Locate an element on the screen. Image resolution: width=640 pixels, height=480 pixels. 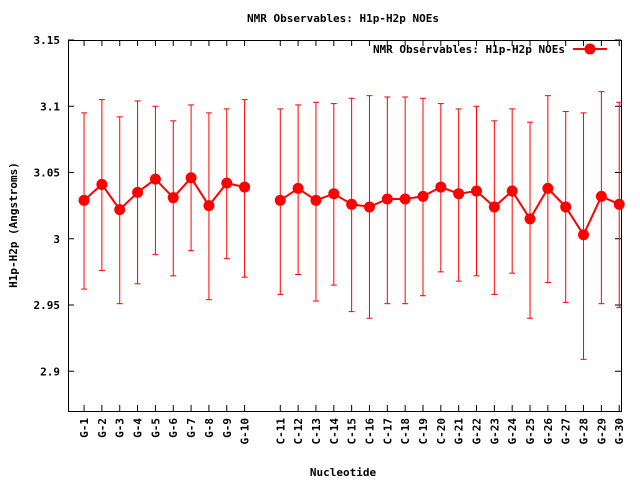
x-tick-label: G-25 is located at coordinates (530, 431).